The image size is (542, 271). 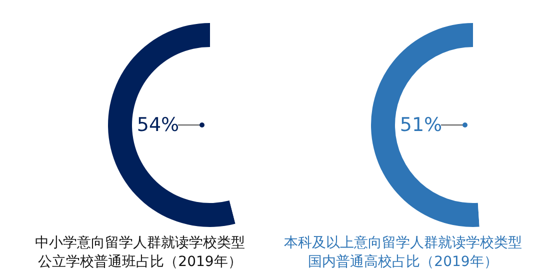 I want to click on data-label: 51%, so click(x=421, y=125).